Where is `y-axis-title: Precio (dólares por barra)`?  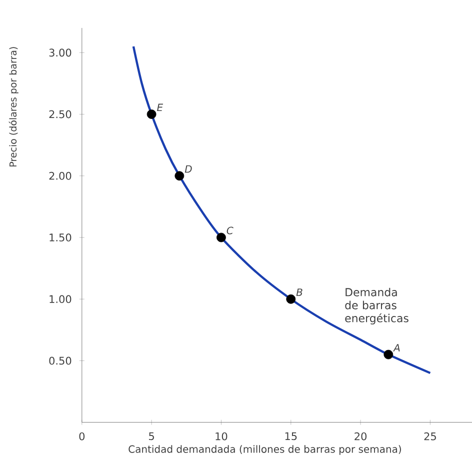
y-axis-title: Precio (dólares por barra) is located at coordinates (13, 106).